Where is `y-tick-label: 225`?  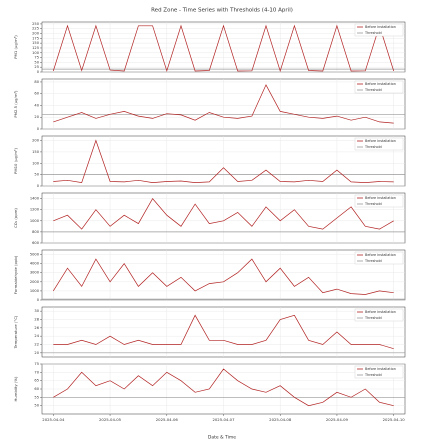
y-tick-label: 225 is located at coordinates (35, 29).